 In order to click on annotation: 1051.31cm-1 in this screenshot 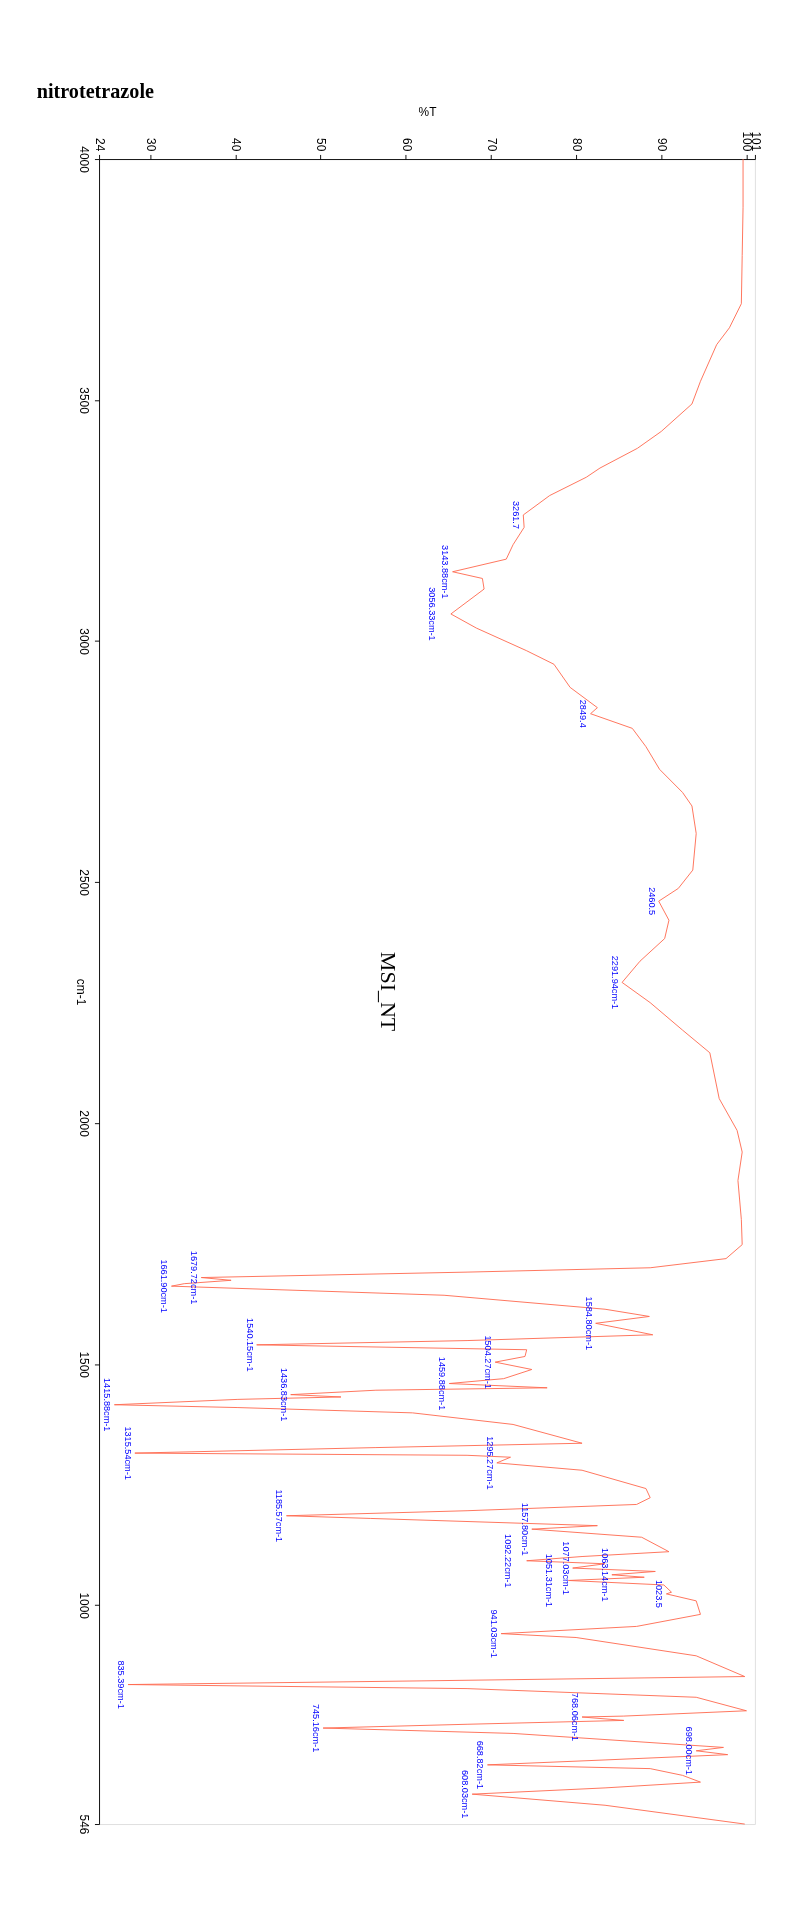, I will do `click(549, 1580)`.